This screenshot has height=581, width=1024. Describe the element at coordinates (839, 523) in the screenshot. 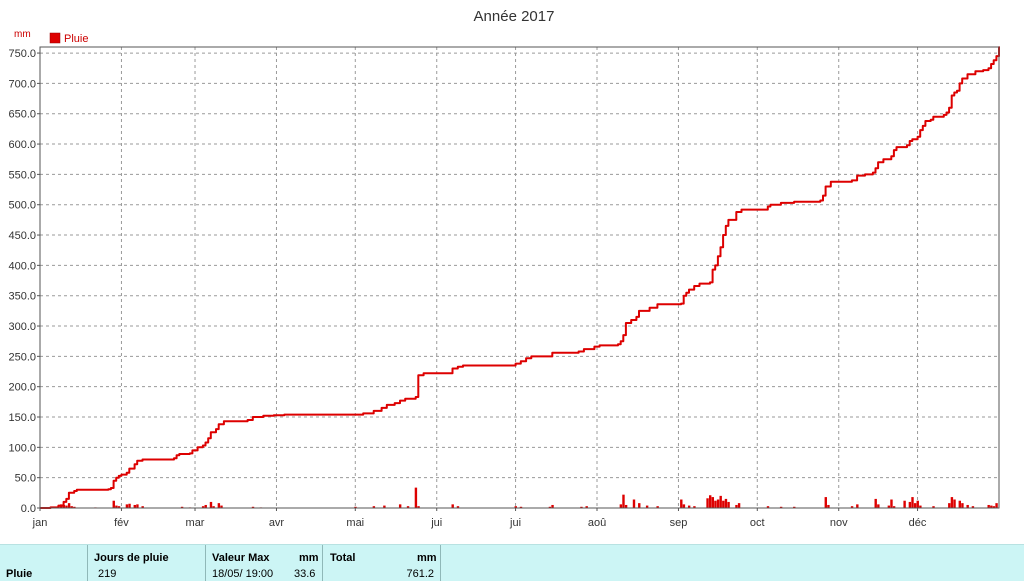

I see `x-tick-label: nov` at that location.